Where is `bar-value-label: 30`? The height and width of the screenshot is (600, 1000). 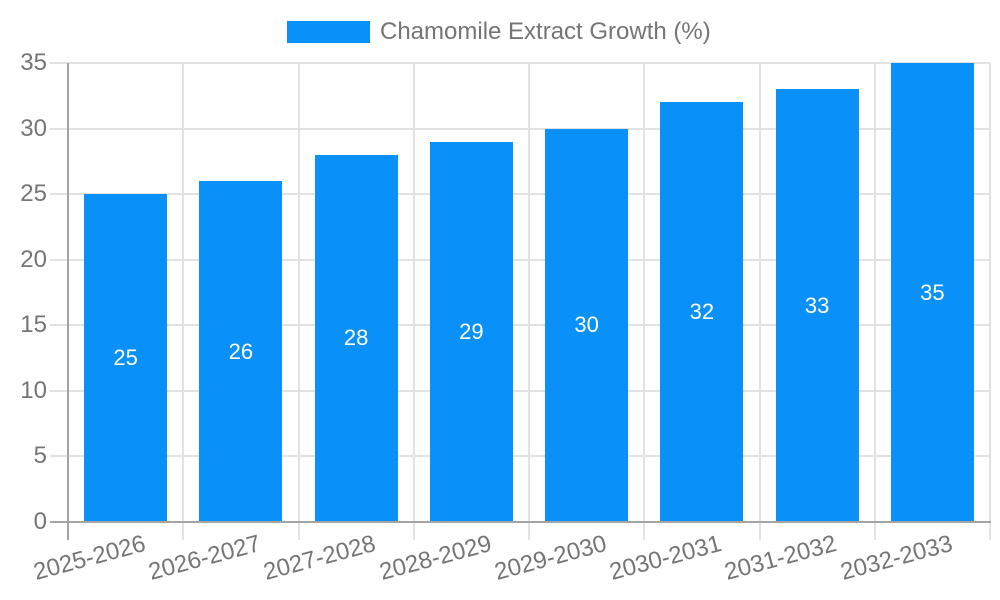
bar-value-label: 30 is located at coordinates (586, 325).